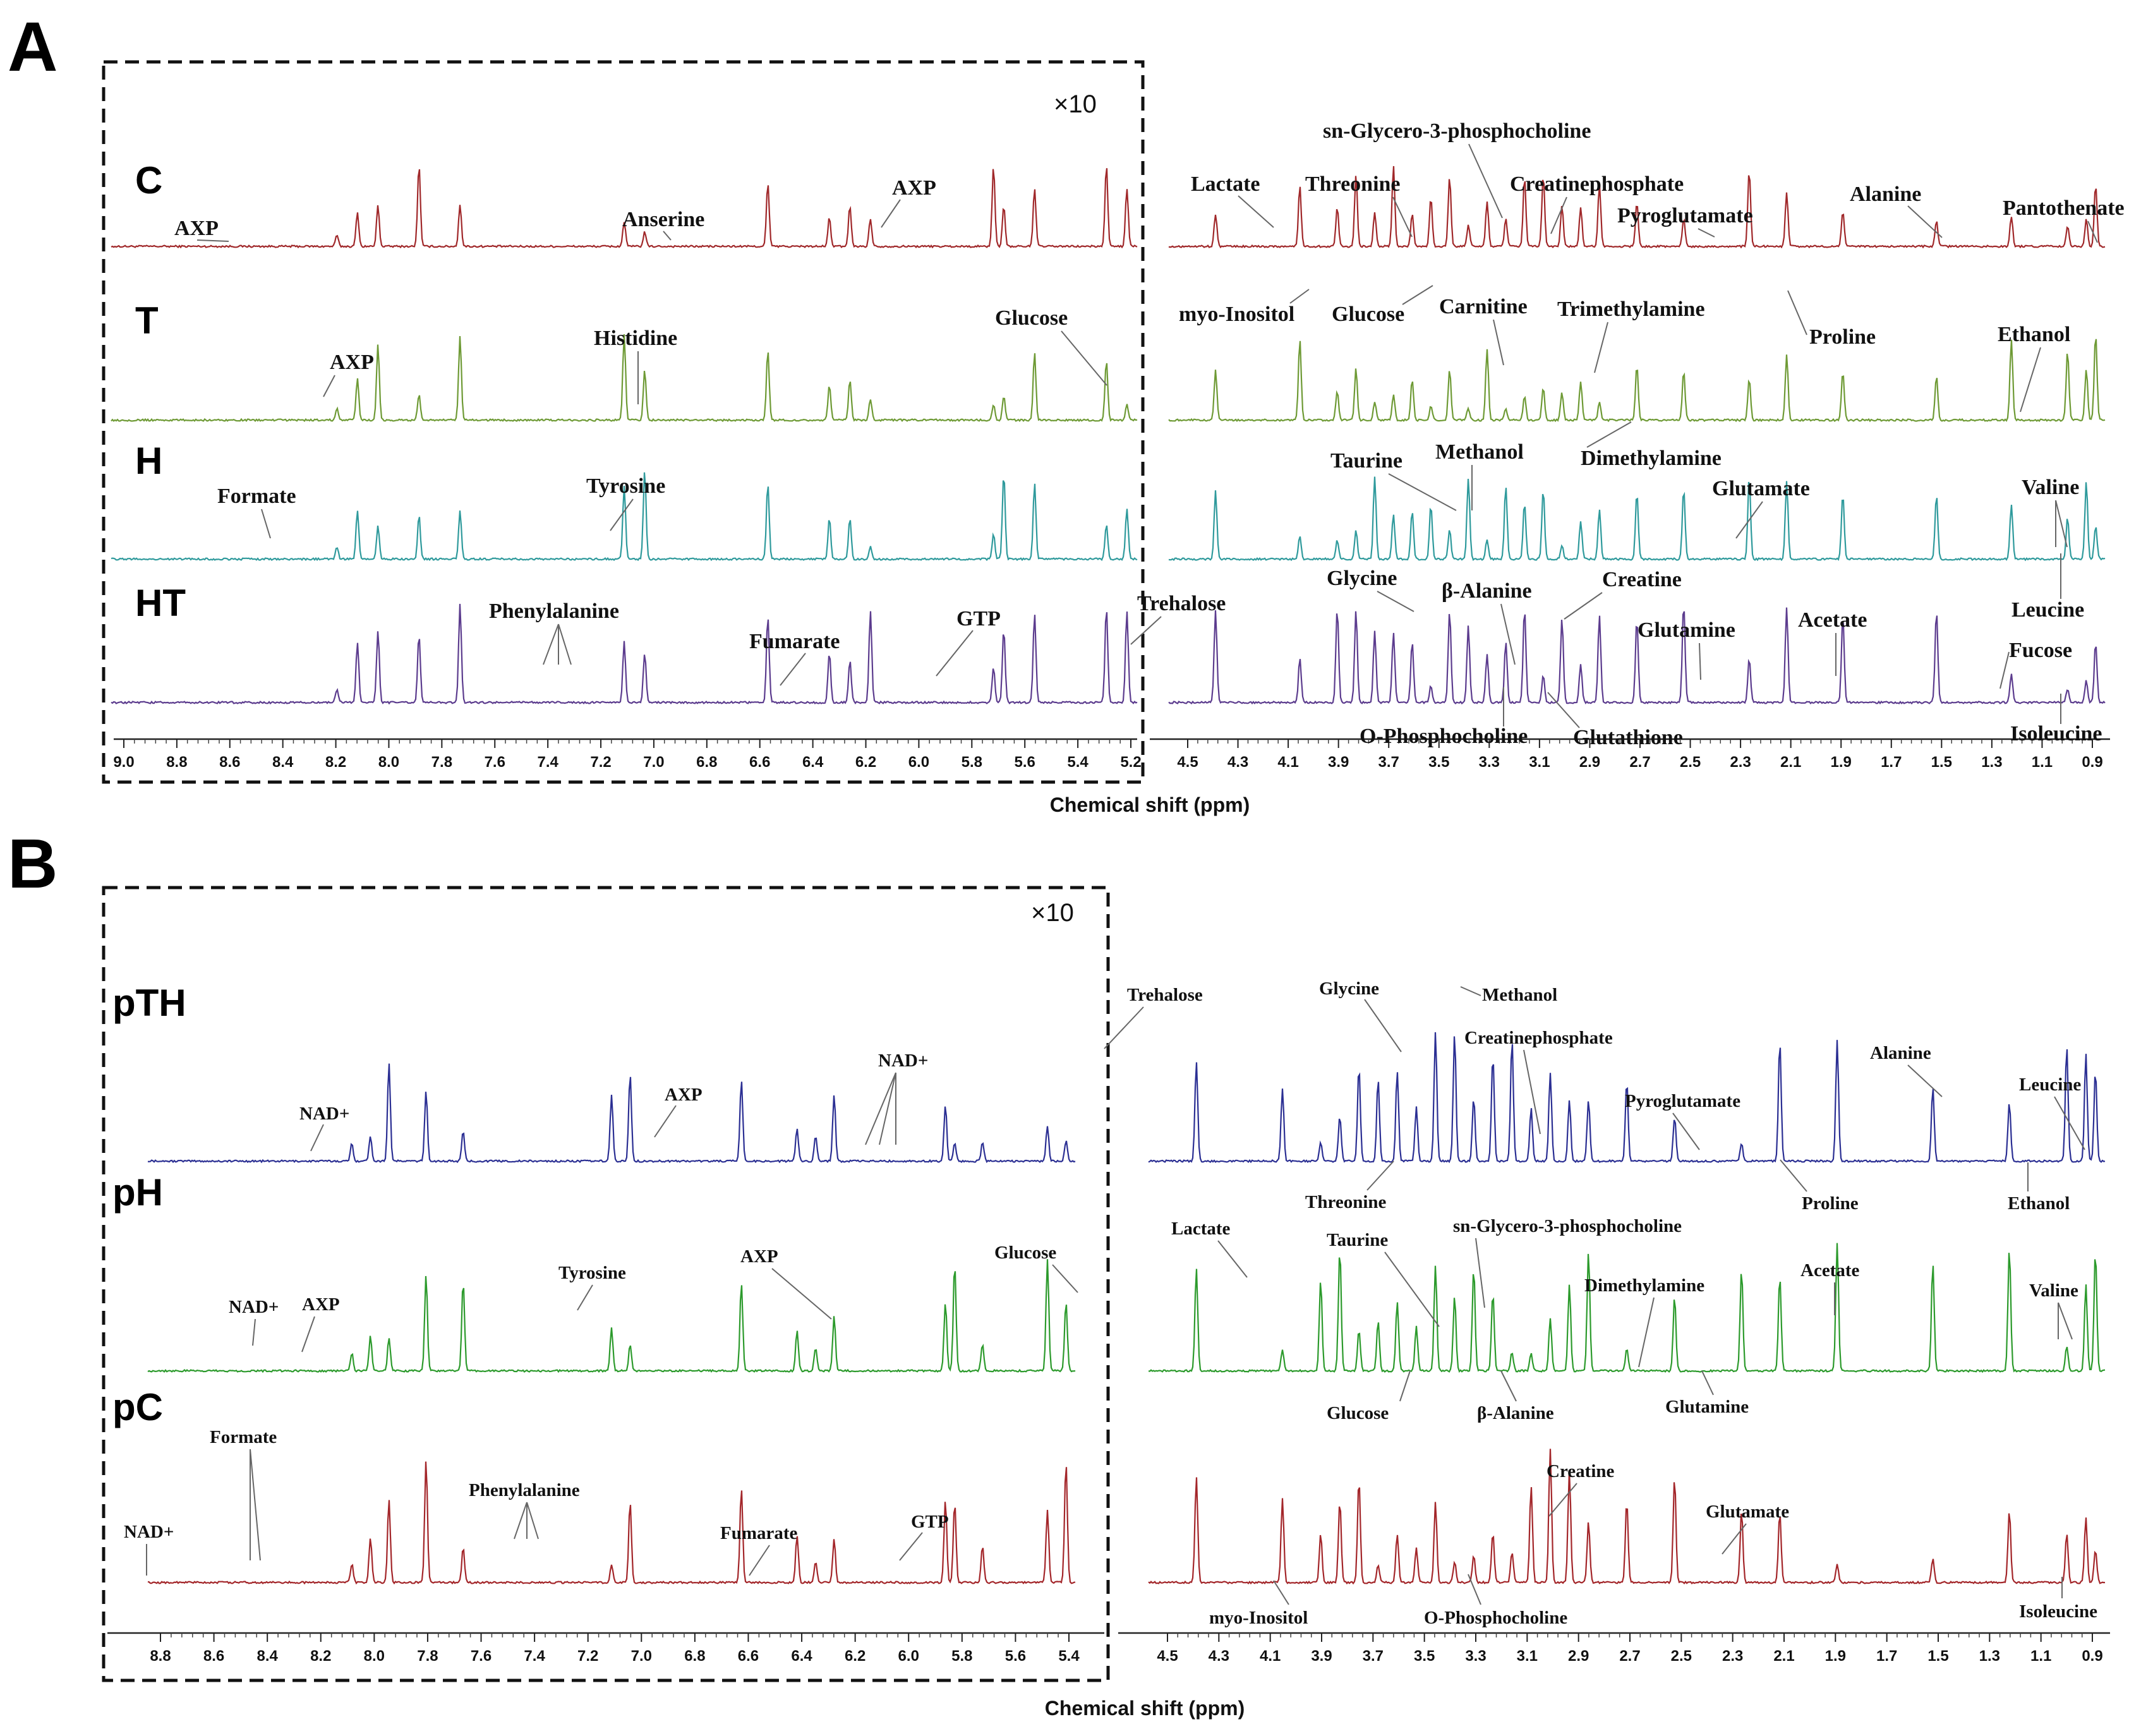 The image size is (2153, 1736). I want to click on ann-a-glucose-1: Glucose, so click(1031, 318).